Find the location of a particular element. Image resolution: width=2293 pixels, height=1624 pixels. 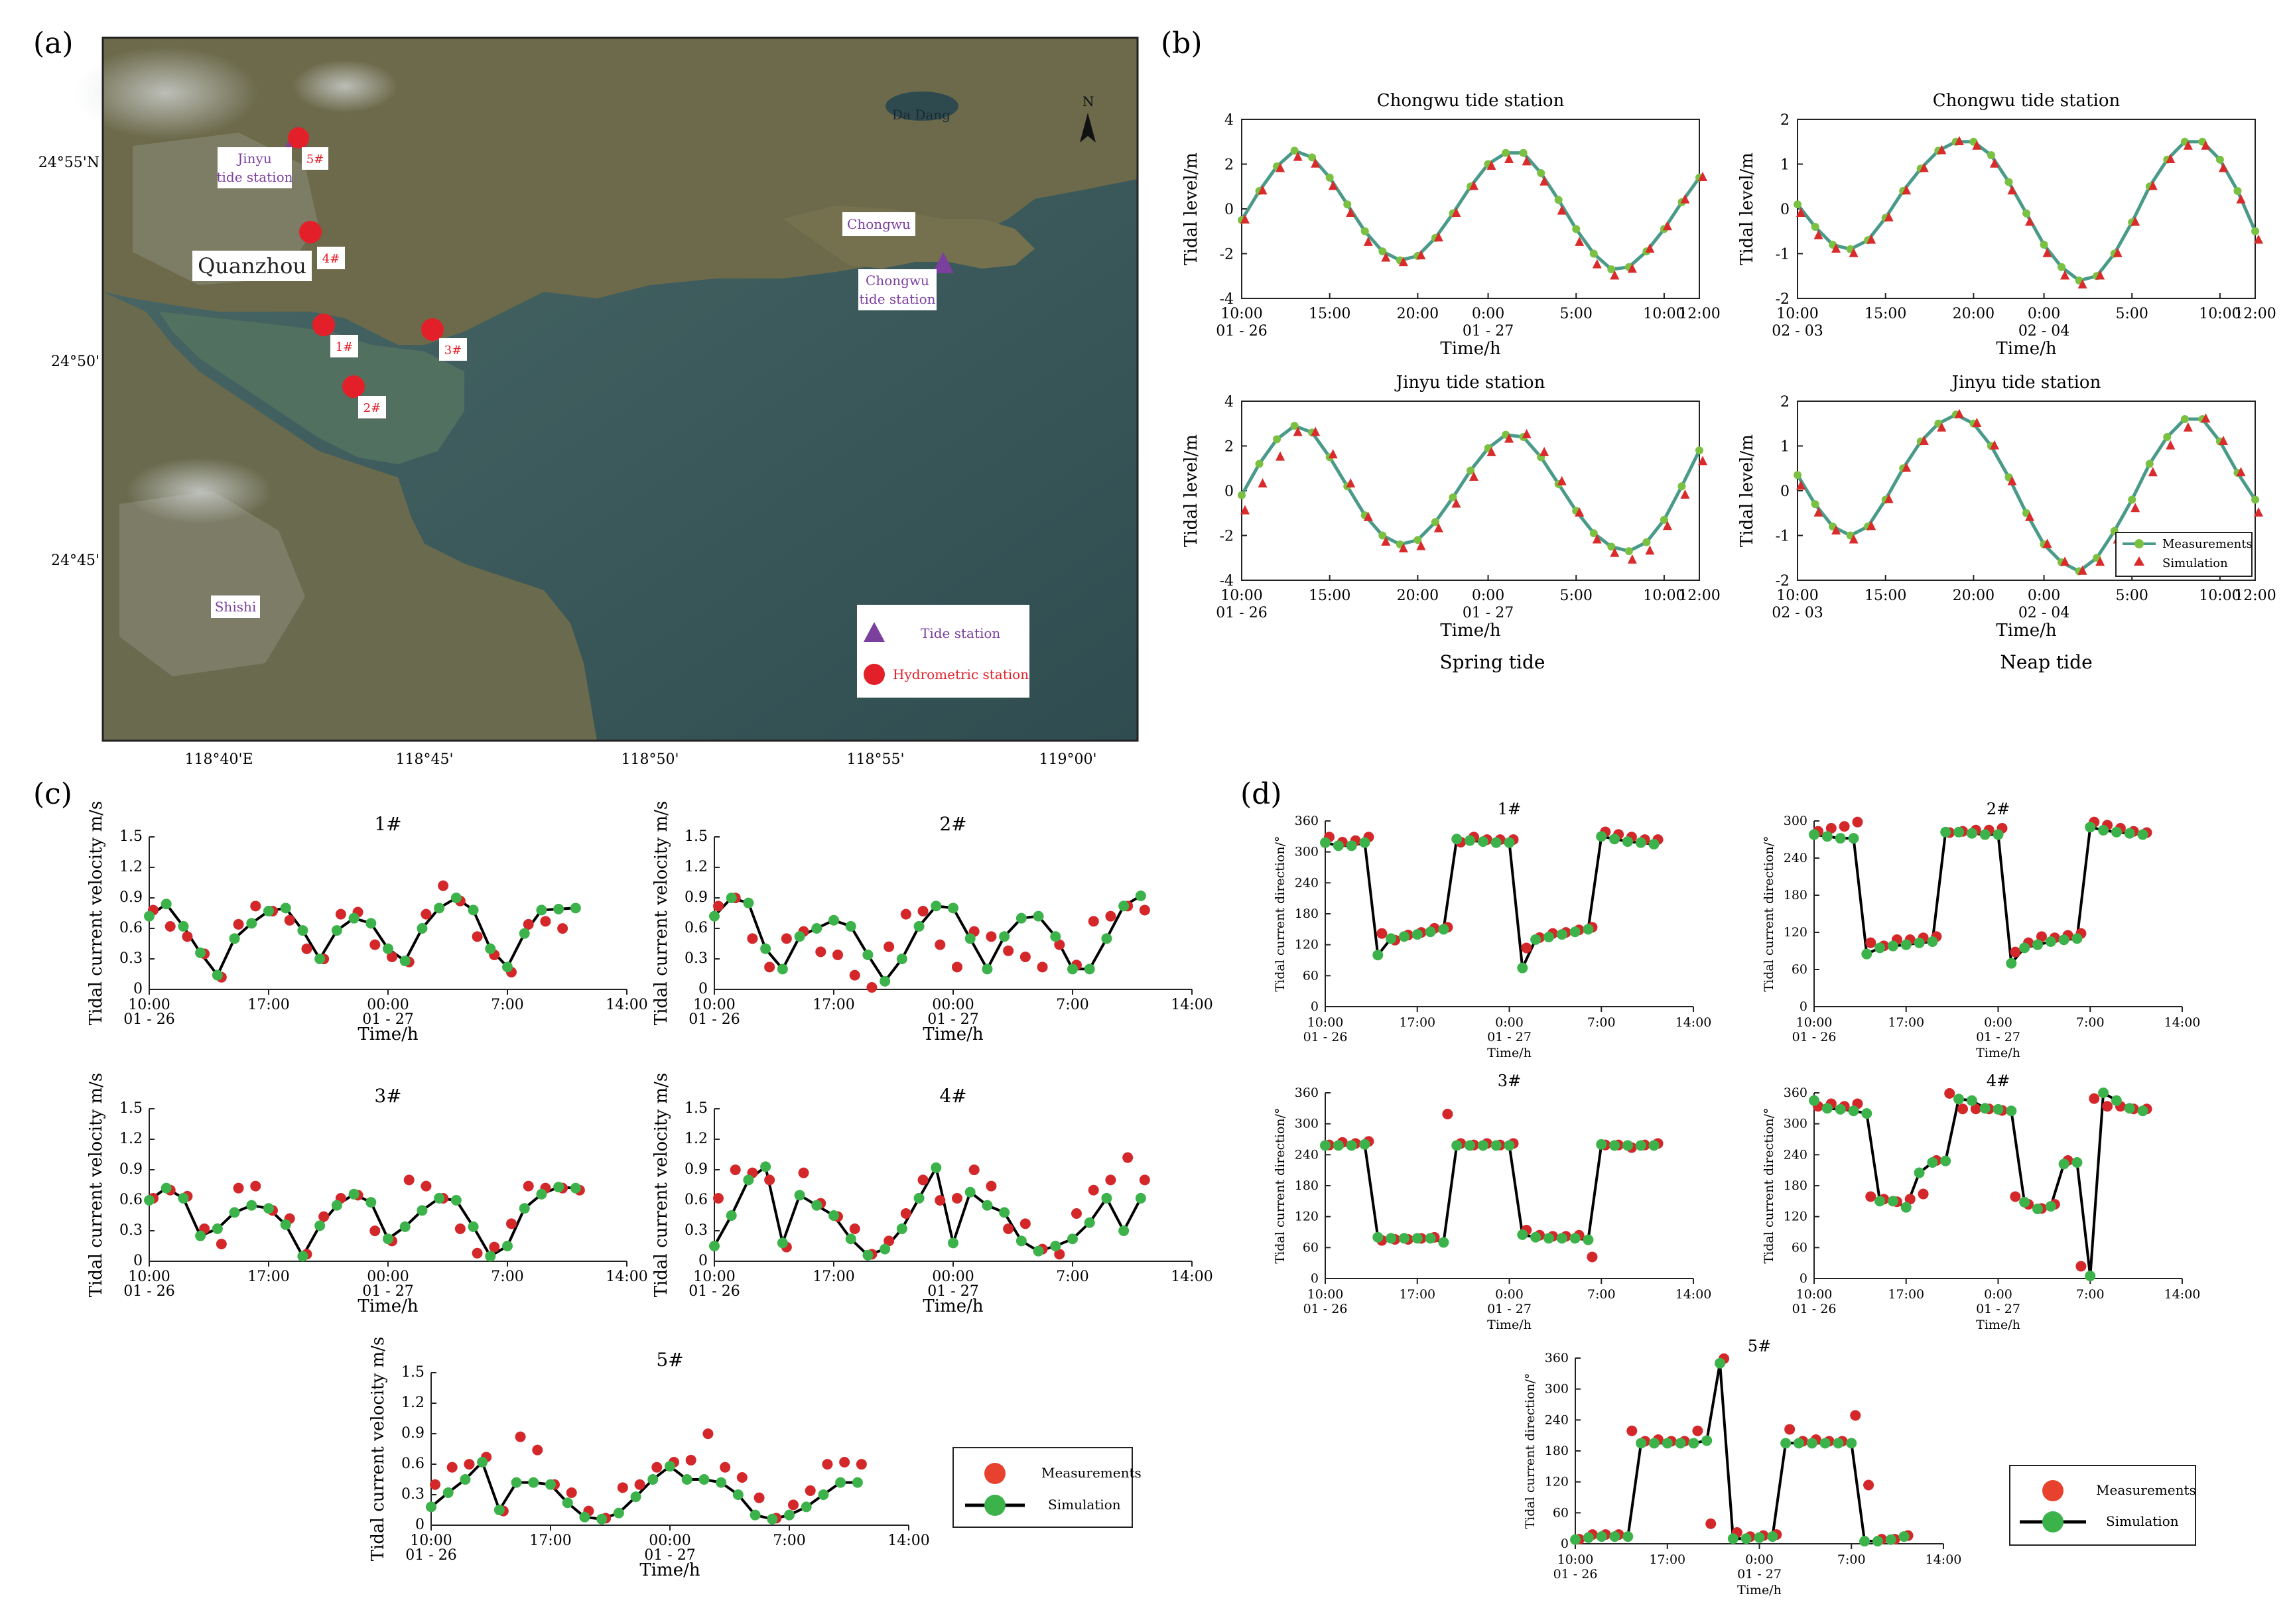

x-tick-label: 0:00 is located at coordinates (1509, 1294).